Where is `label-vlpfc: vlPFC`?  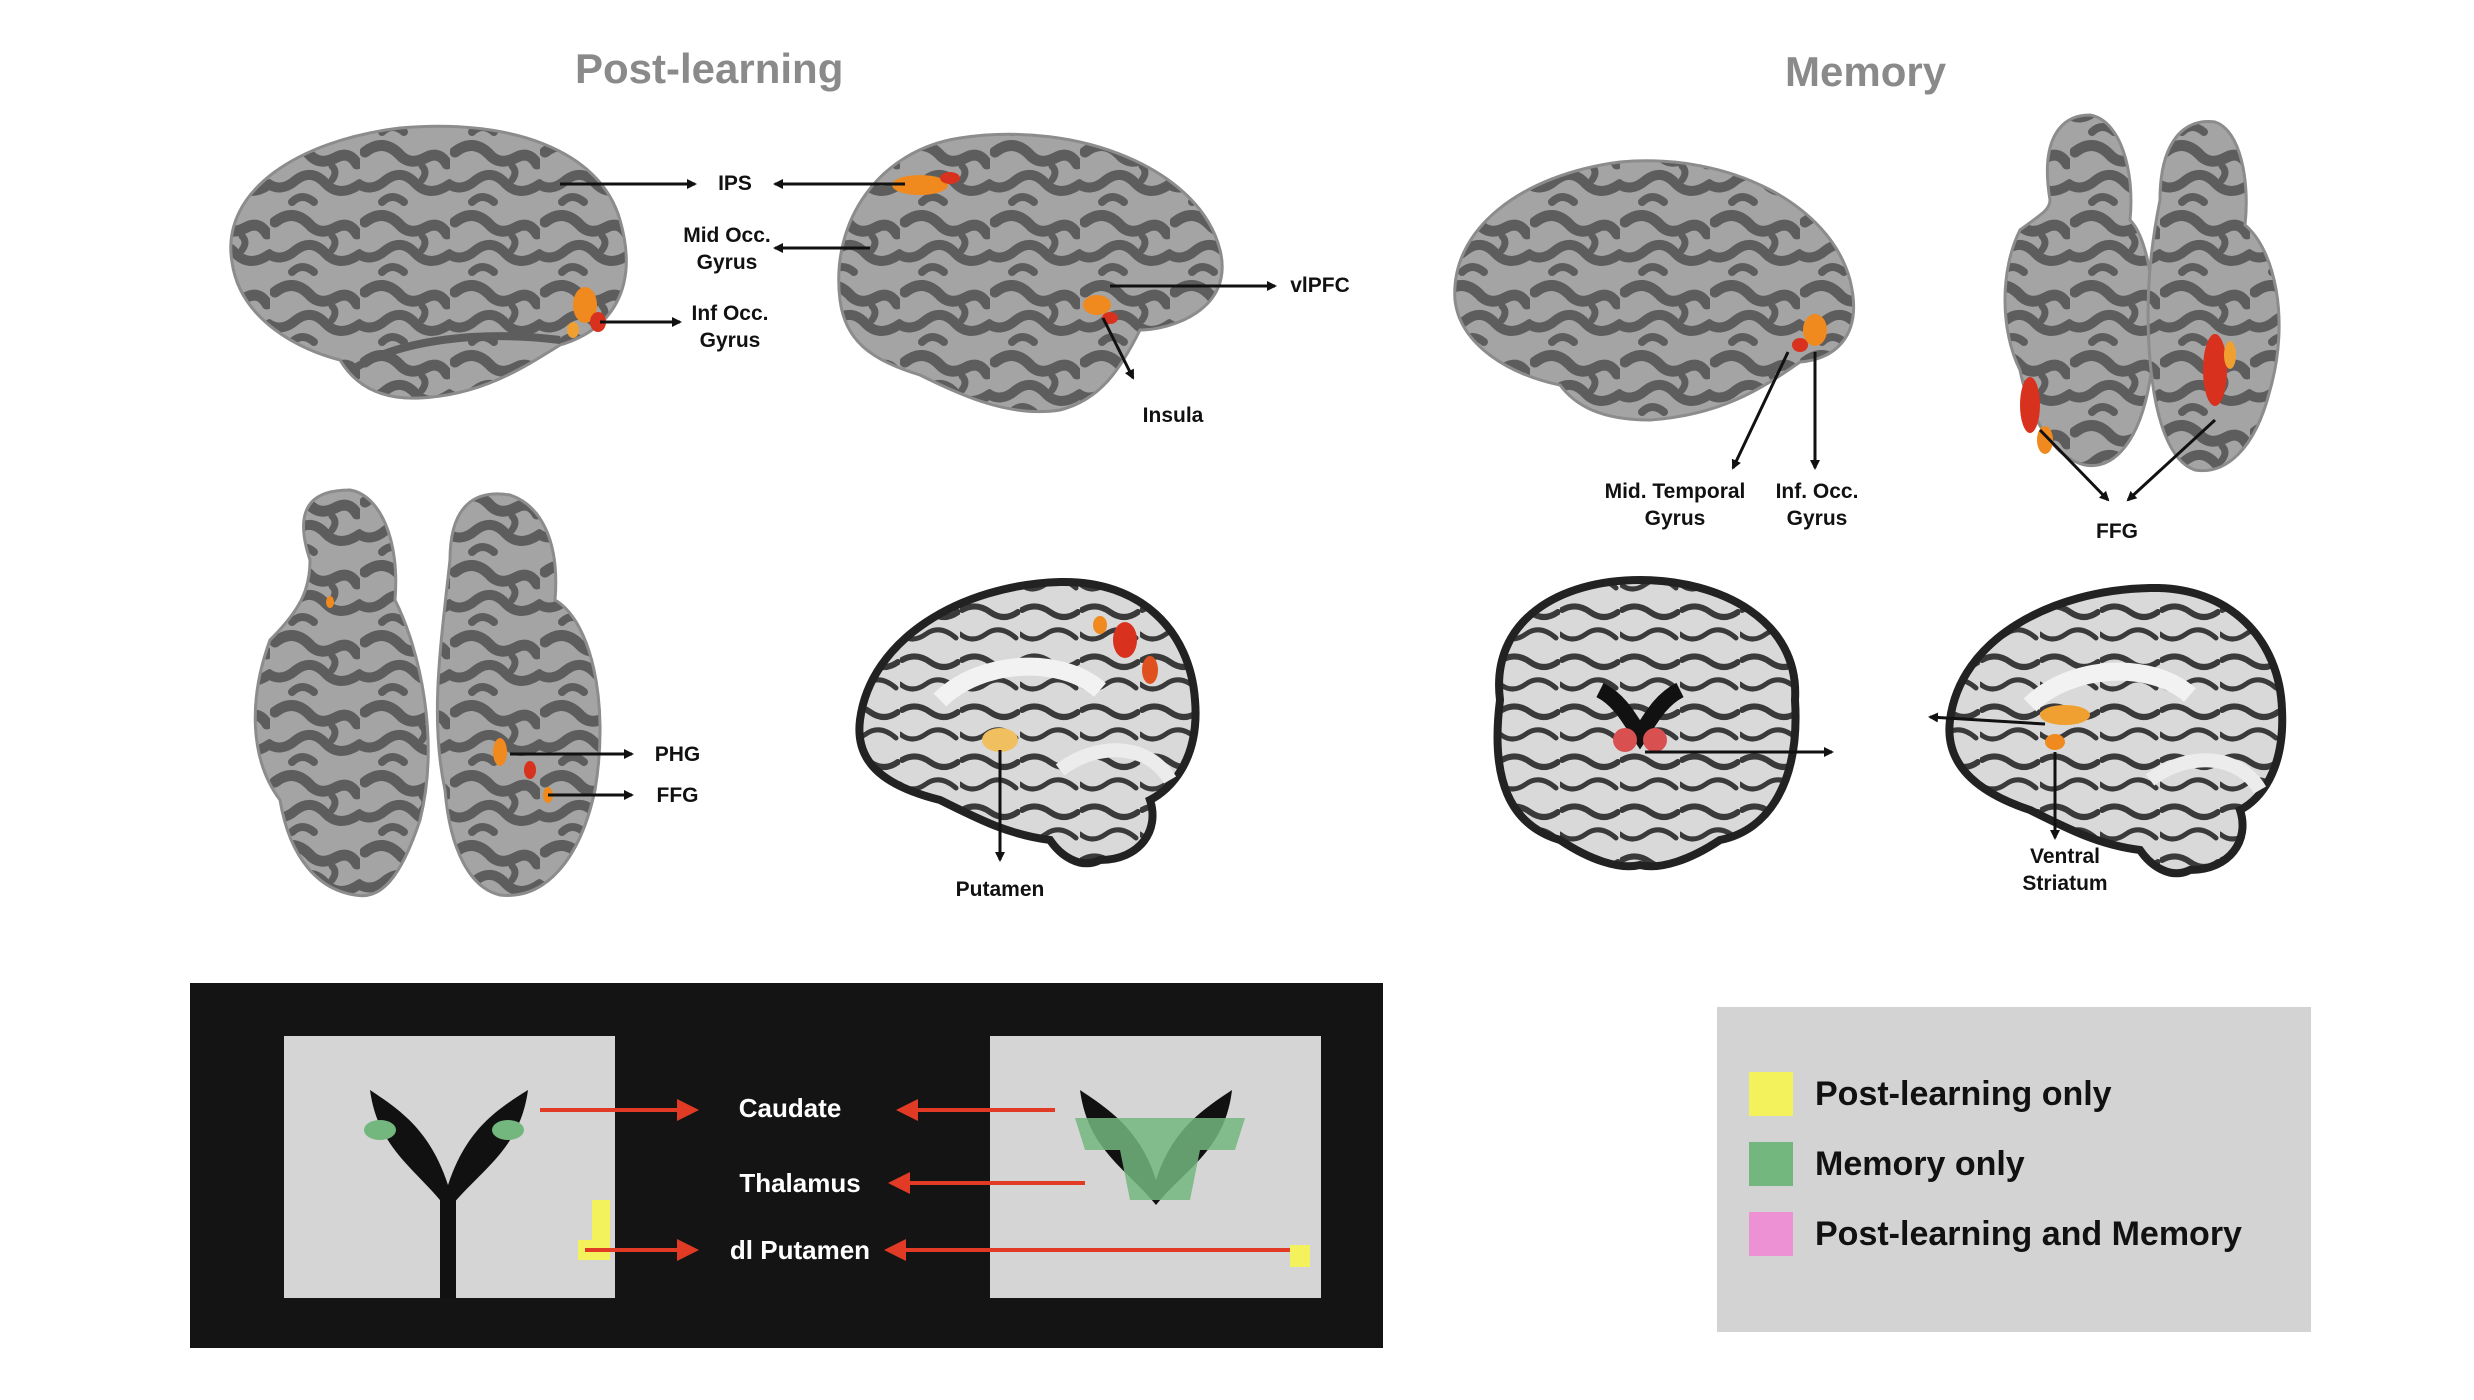
label-vlpfc: vlPFC is located at coordinates (1320, 285).